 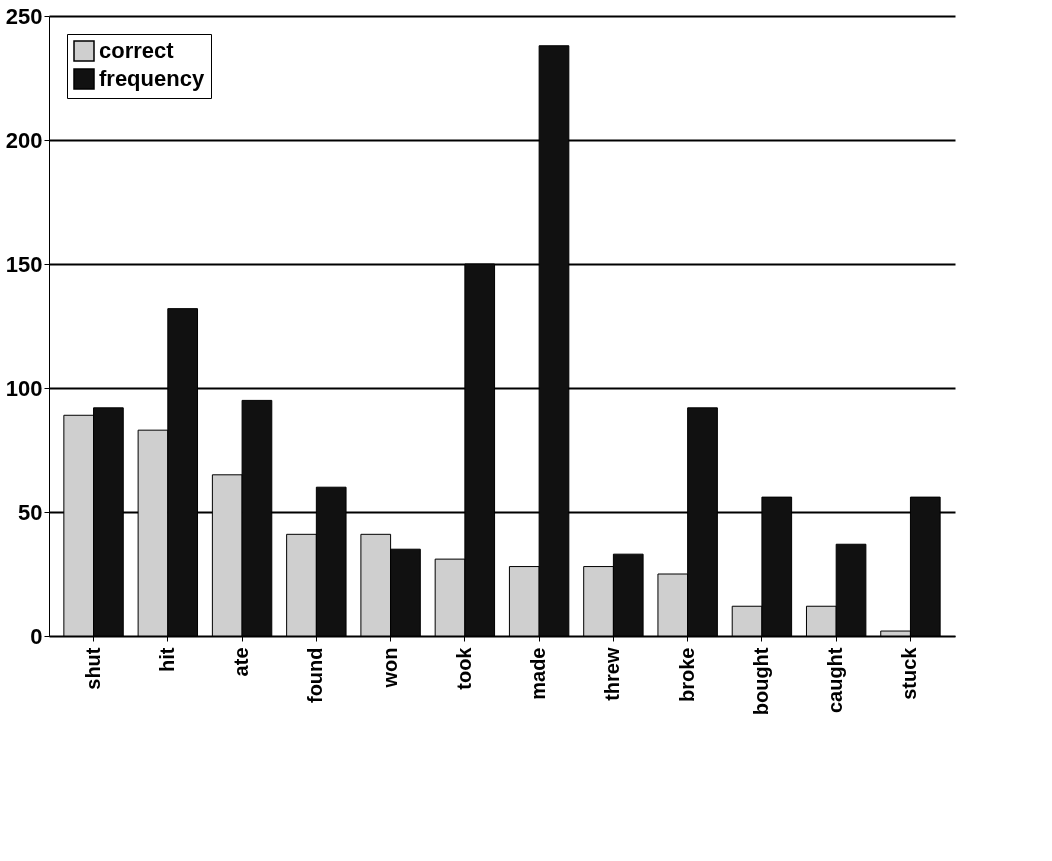 I want to click on y-tick-label: 150, so click(x=24, y=264).